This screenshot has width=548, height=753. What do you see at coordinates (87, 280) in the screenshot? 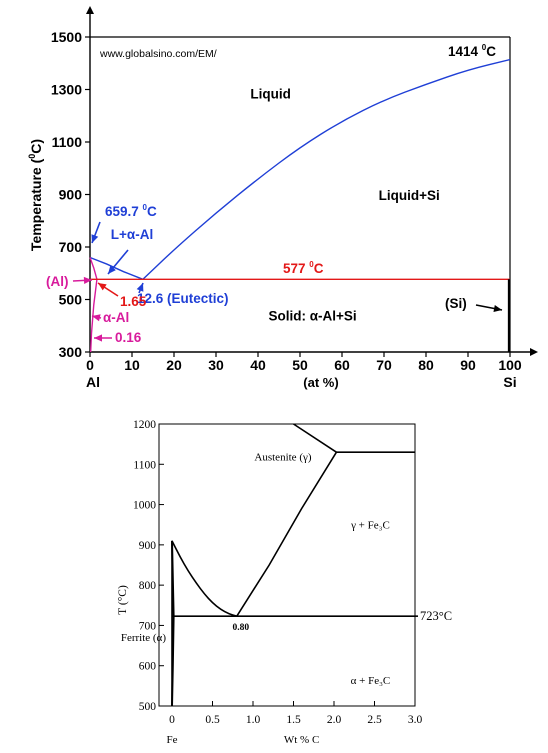
I see `al-phase-arrow-head` at bounding box center [87, 280].